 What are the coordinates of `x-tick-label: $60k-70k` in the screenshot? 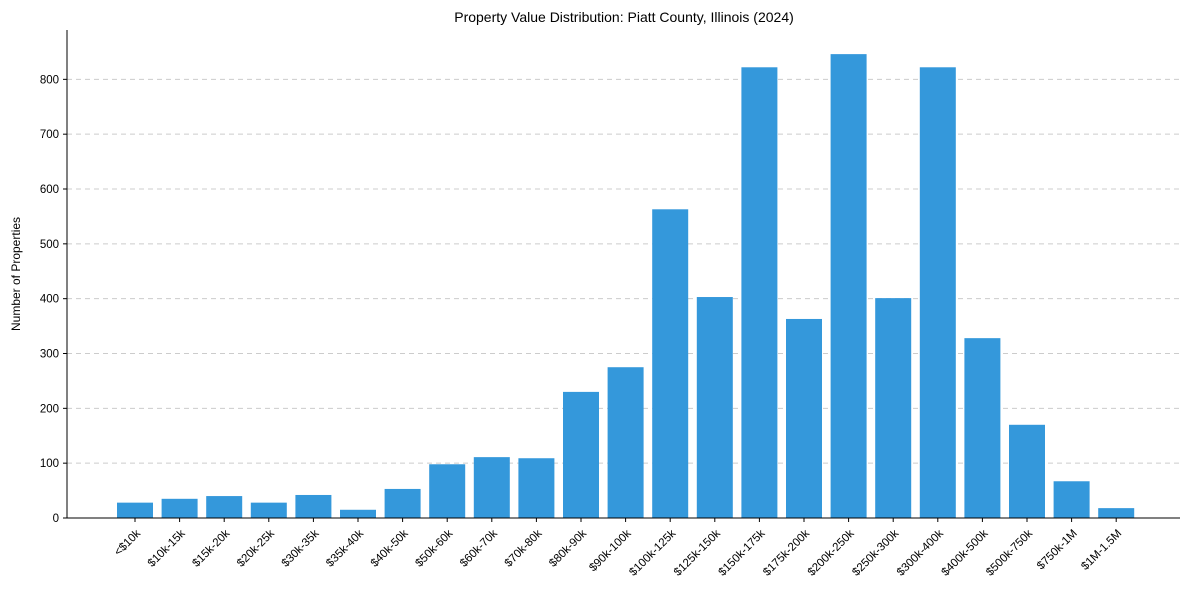 It's located at (479, 548).